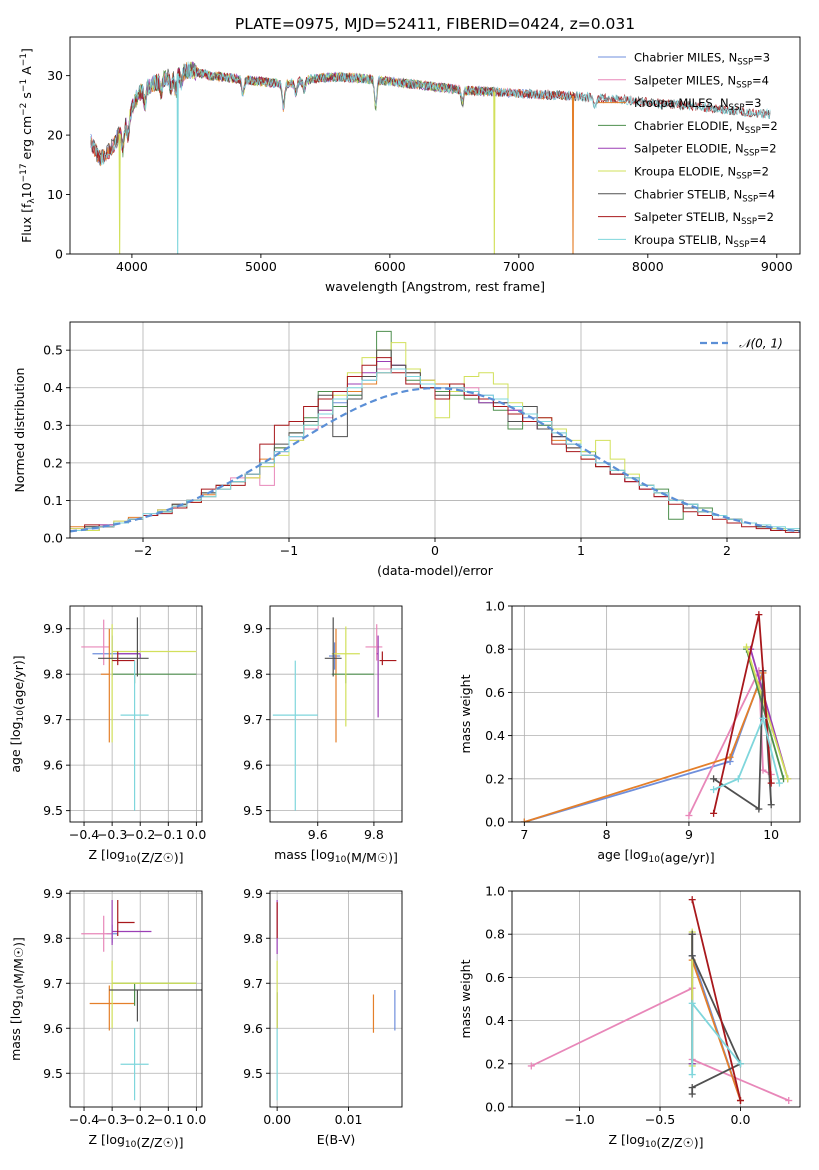 The height and width of the screenshot is (1170, 819). What do you see at coordinates (655, 1141) in the screenshot?
I see `x-axis-label: Z [log10(Z/Z☉)]` at bounding box center [655, 1141].